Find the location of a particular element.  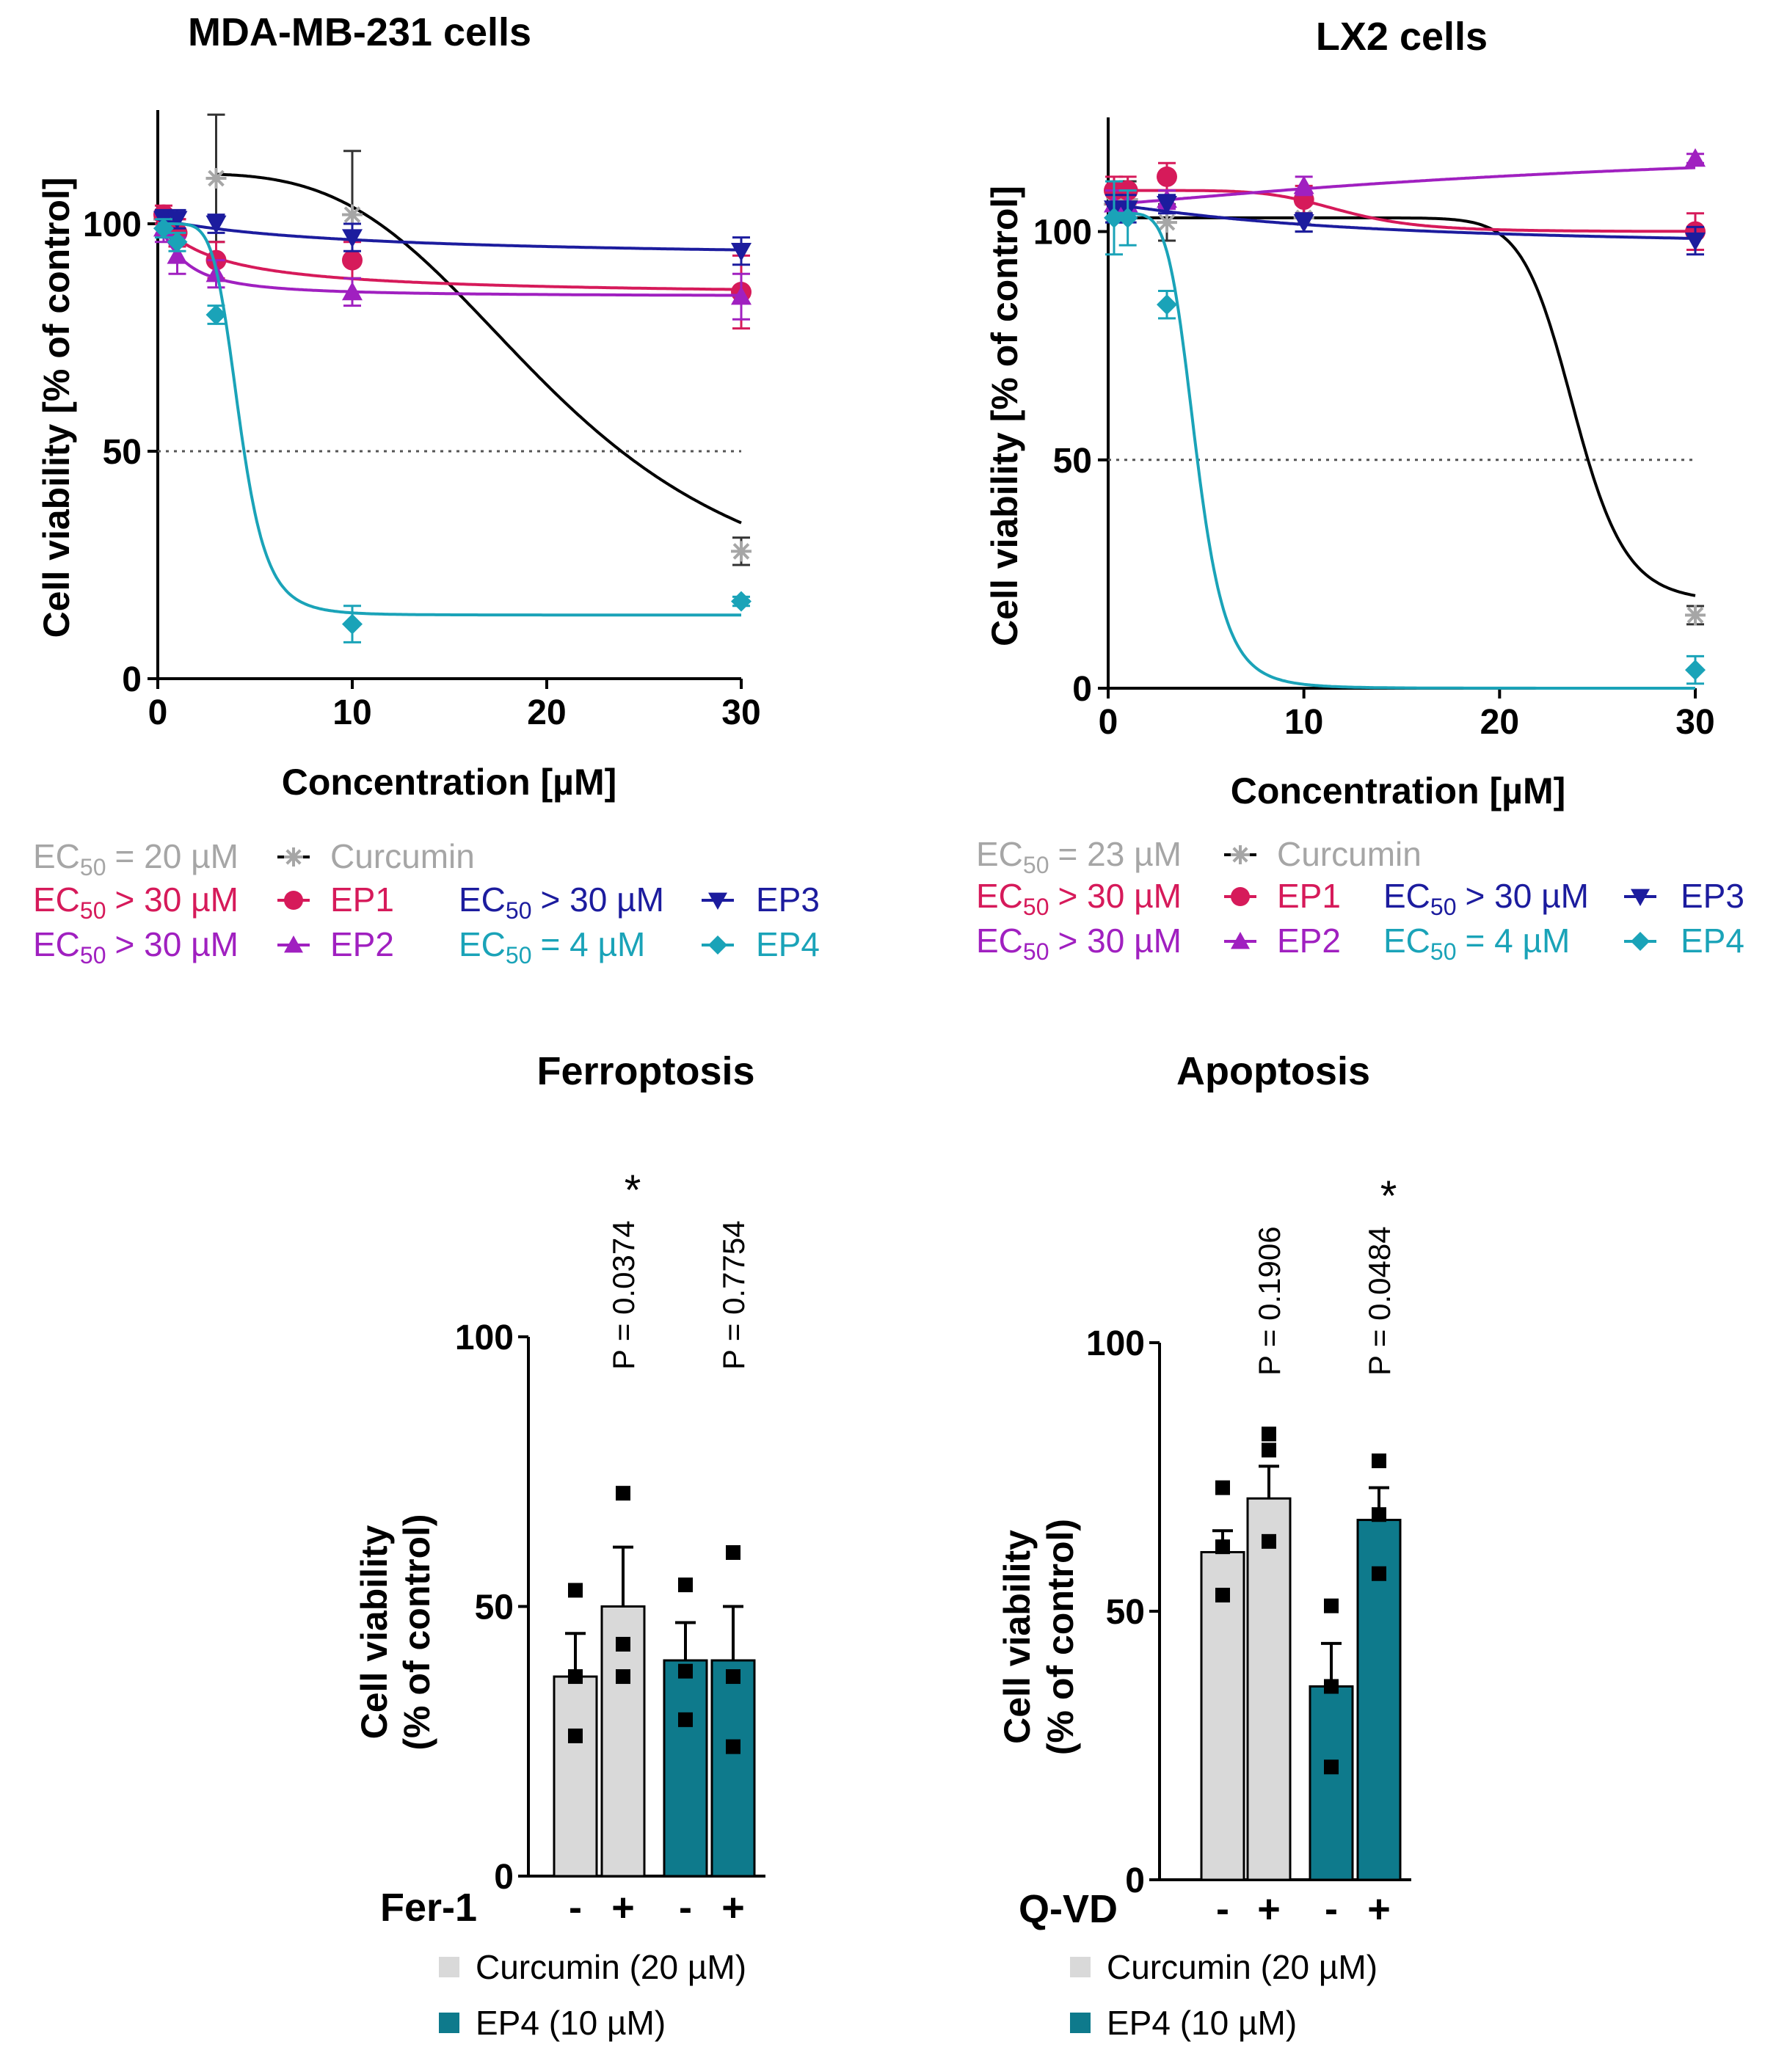

legend-ec50: EC50 = 23 µM is located at coordinates (1079, 856).